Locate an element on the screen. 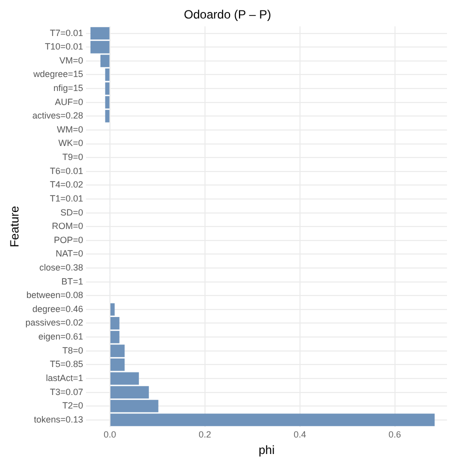  y-tick-label: VM=0 is located at coordinates (71, 60).